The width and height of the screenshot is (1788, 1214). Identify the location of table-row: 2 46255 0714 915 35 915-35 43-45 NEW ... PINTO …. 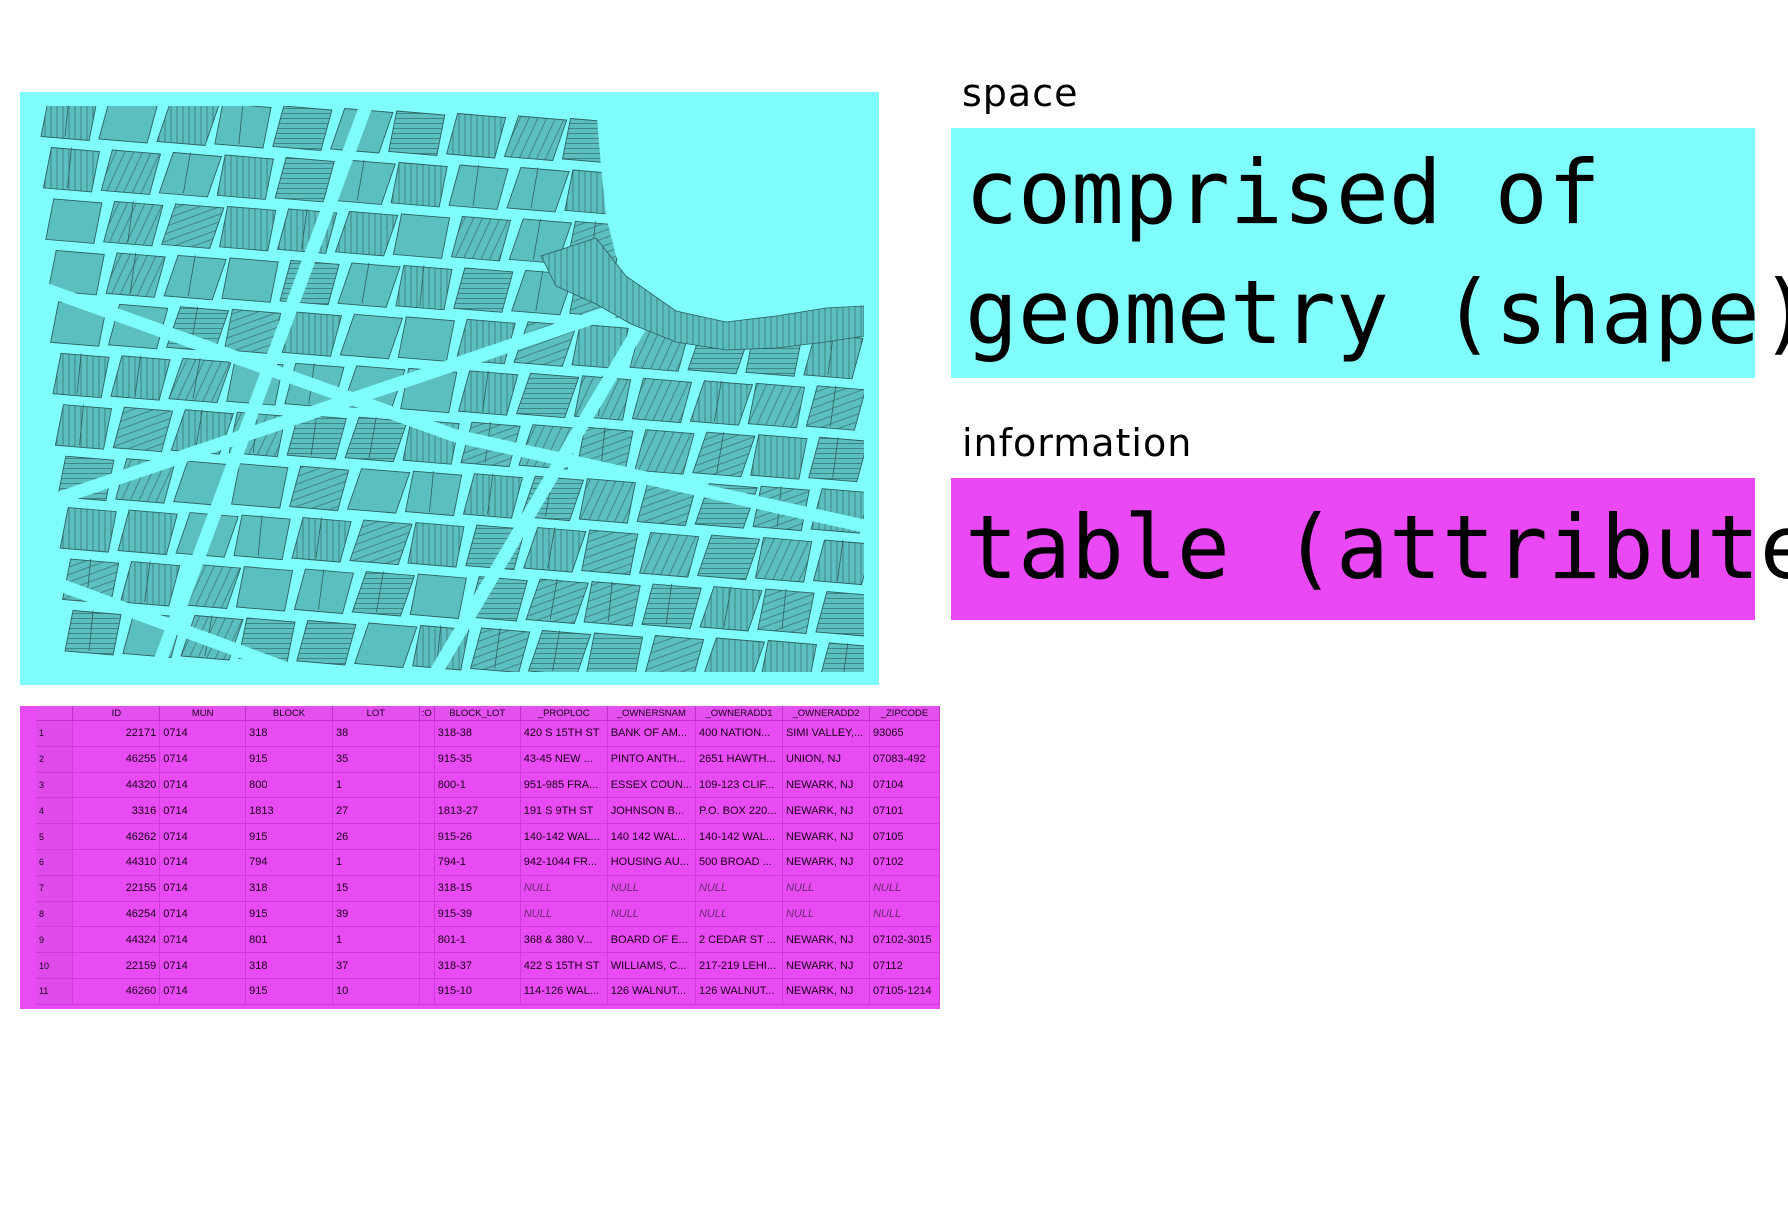
(488, 759).